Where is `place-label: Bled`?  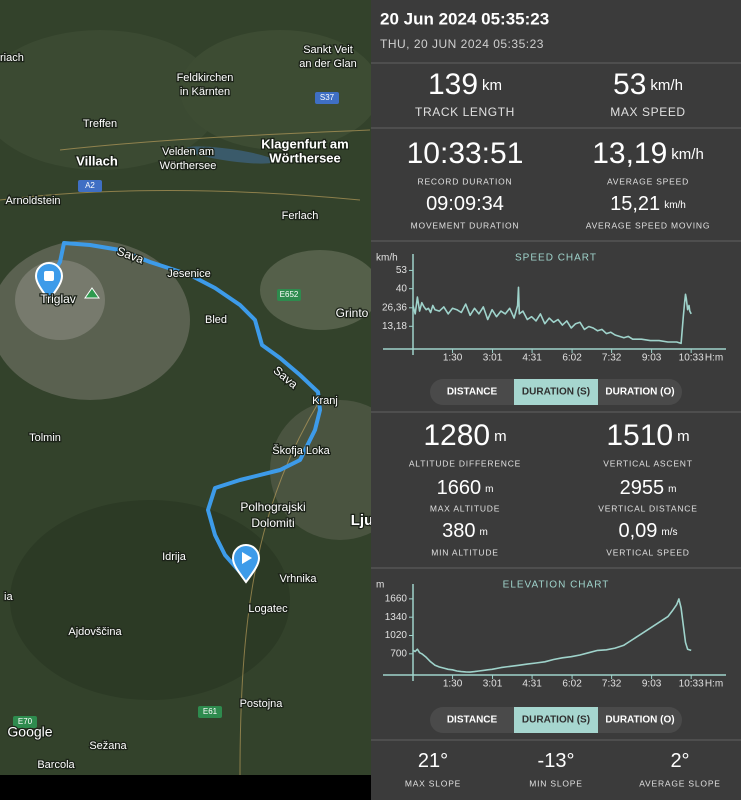 place-label: Bled is located at coordinates (216, 320).